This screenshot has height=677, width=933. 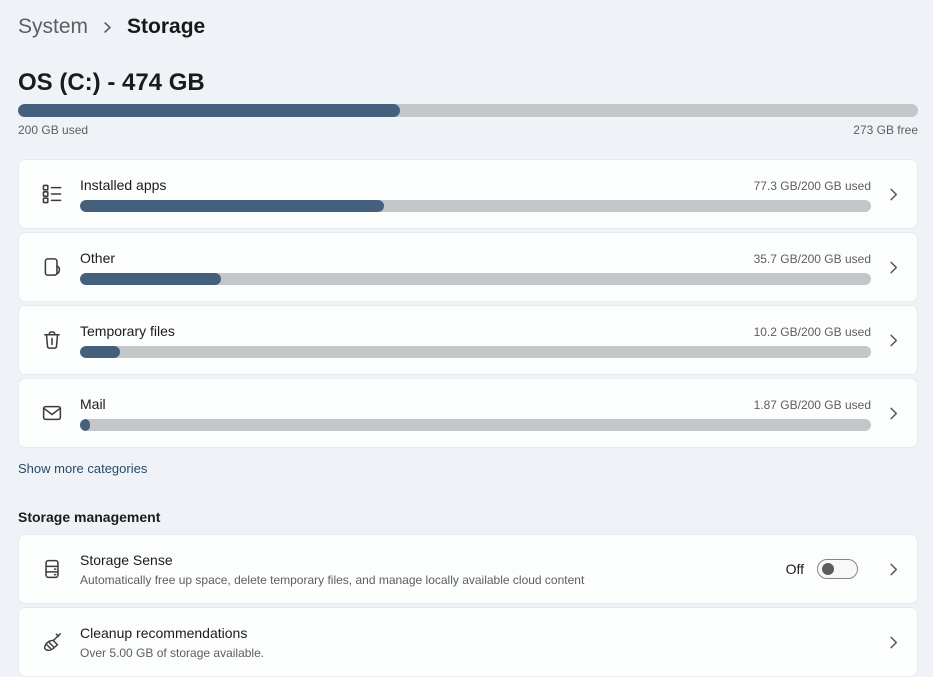 What do you see at coordinates (166, 26) in the screenshot?
I see `page-title: Storage` at bounding box center [166, 26].